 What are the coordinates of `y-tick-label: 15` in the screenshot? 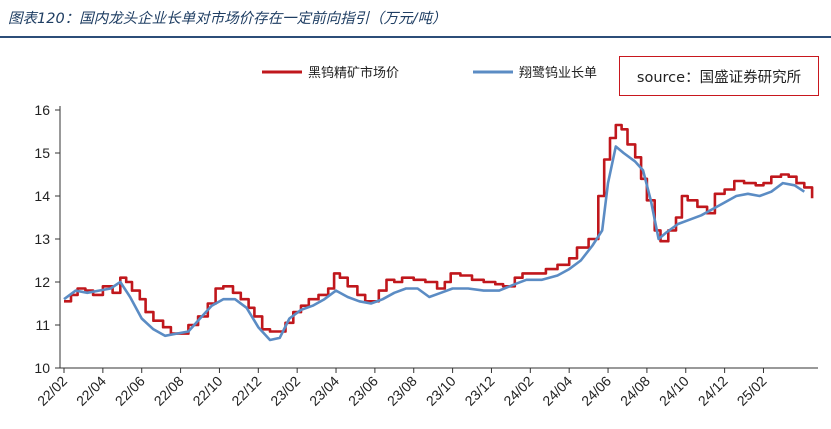 It's located at (42, 153).